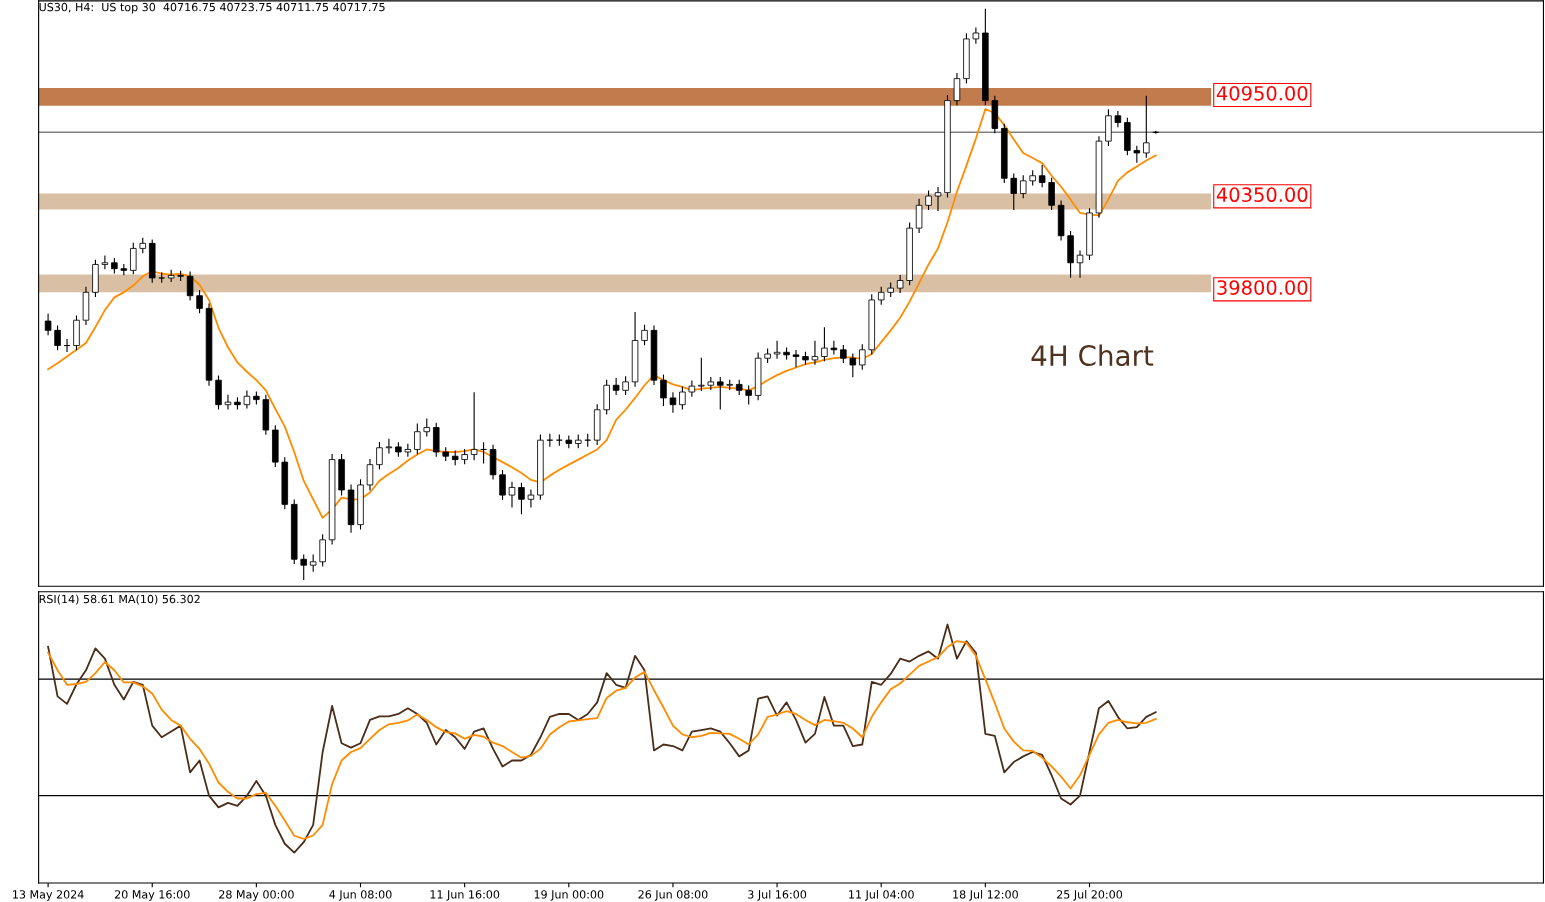  What do you see at coordinates (212, 8) in the screenshot?
I see `chart-title: US30, H4: US top 30 40716.75 40723.75 40711.75 40717.75` at bounding box center [212, 8].